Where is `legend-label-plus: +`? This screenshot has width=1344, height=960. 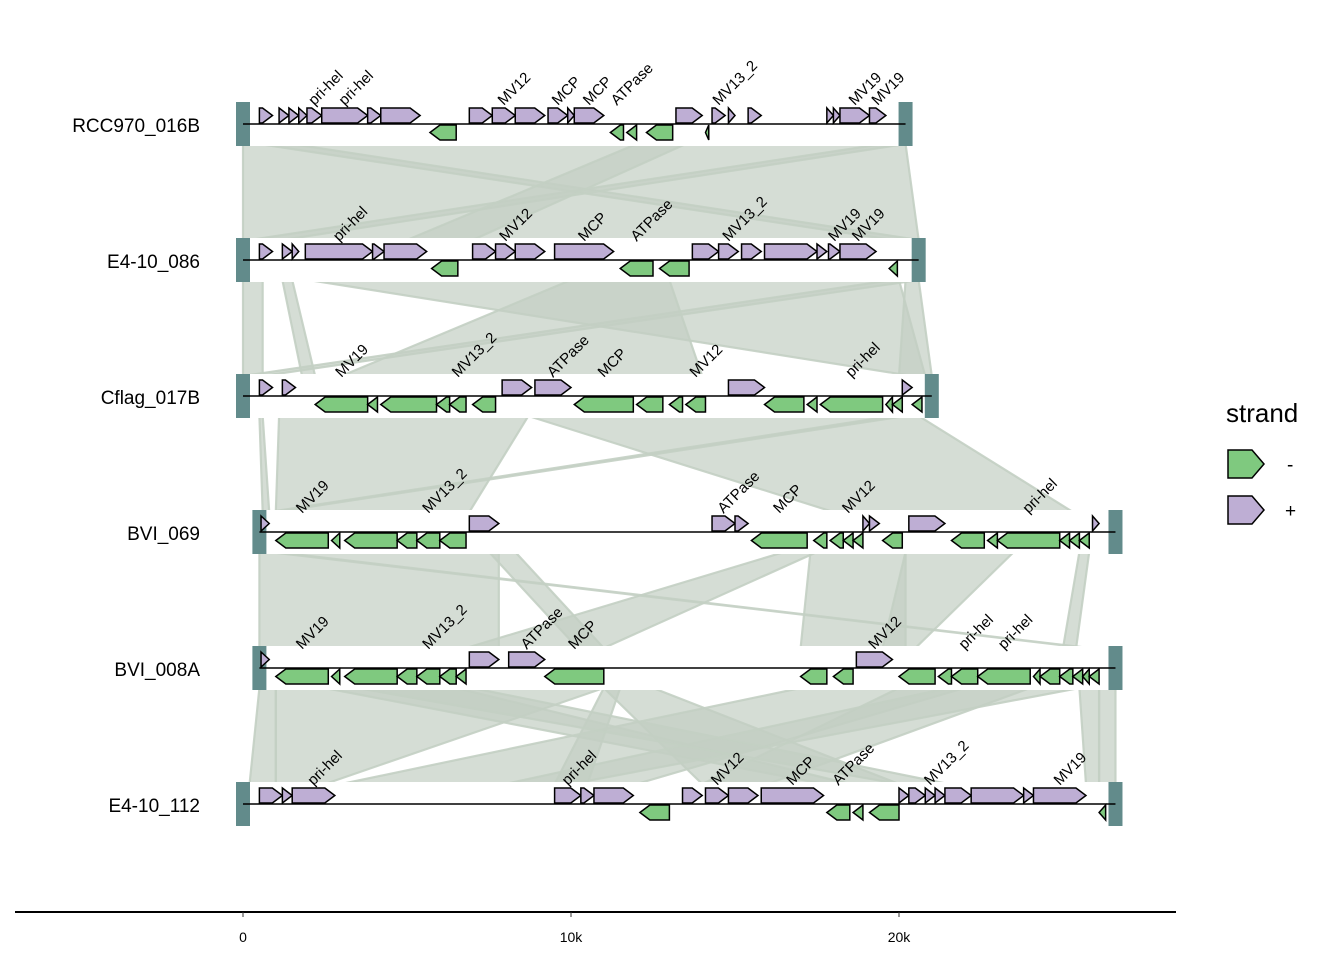 legend-label-plus: + is located at coordinates (1290, 511).